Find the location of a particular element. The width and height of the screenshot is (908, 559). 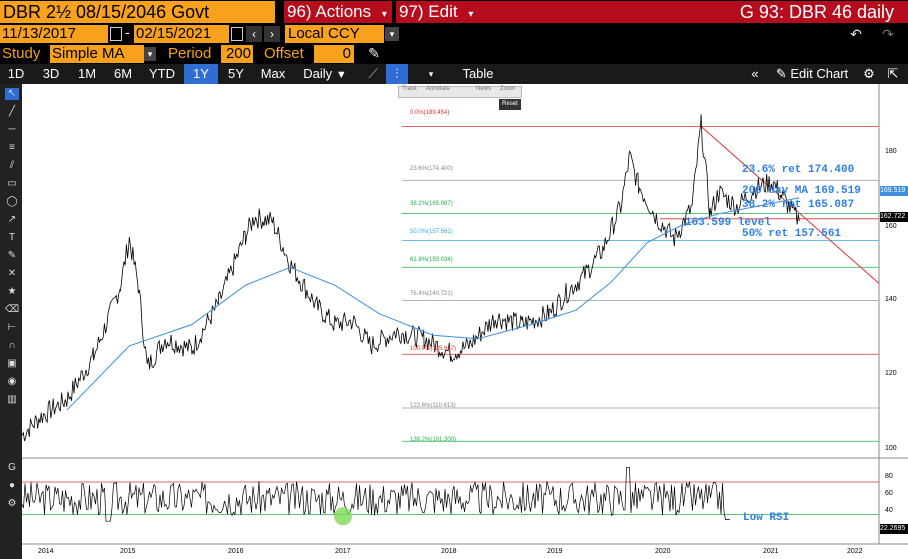

rect-tool-icon: ▭ is located at coordinates (12, 183).